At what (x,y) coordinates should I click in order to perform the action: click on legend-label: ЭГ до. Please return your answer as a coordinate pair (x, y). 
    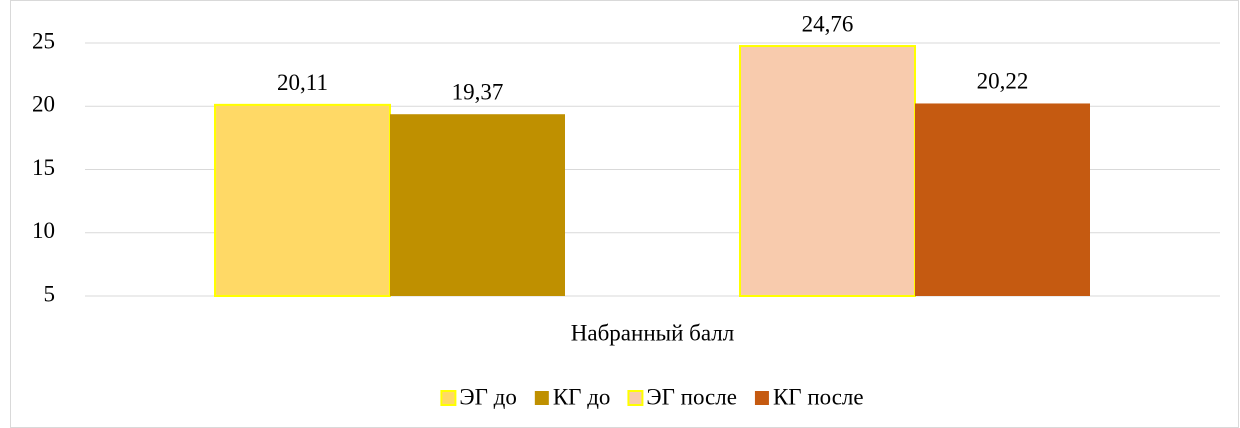
    Looking at the image, I should click on (487, 396).